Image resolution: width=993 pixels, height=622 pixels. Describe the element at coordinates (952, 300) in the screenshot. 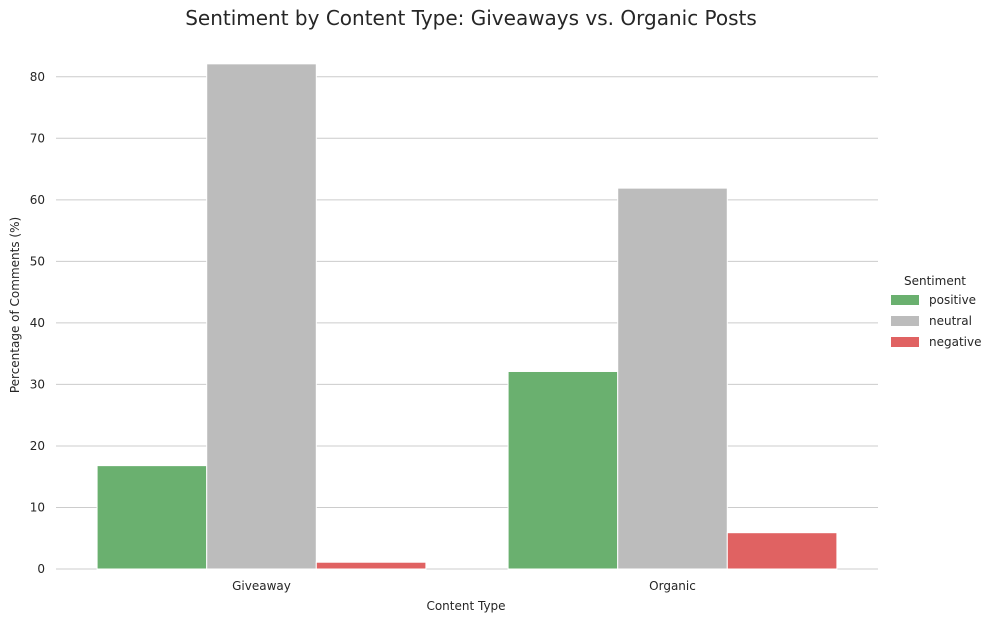

I see `legend-label-positive: positive` at that location.